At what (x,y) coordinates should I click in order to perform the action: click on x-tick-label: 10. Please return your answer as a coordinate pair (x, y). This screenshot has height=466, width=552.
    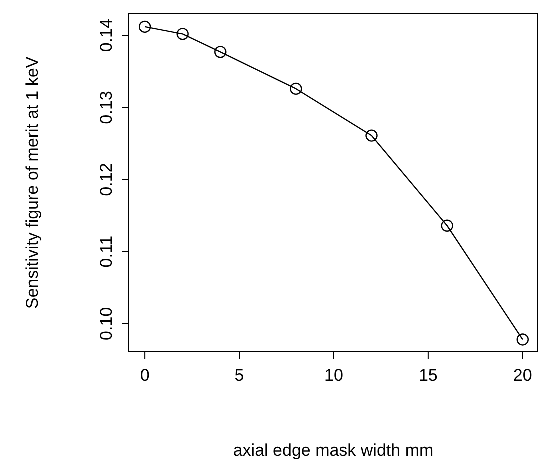
    Looking at the image, I should click on (334, 375).